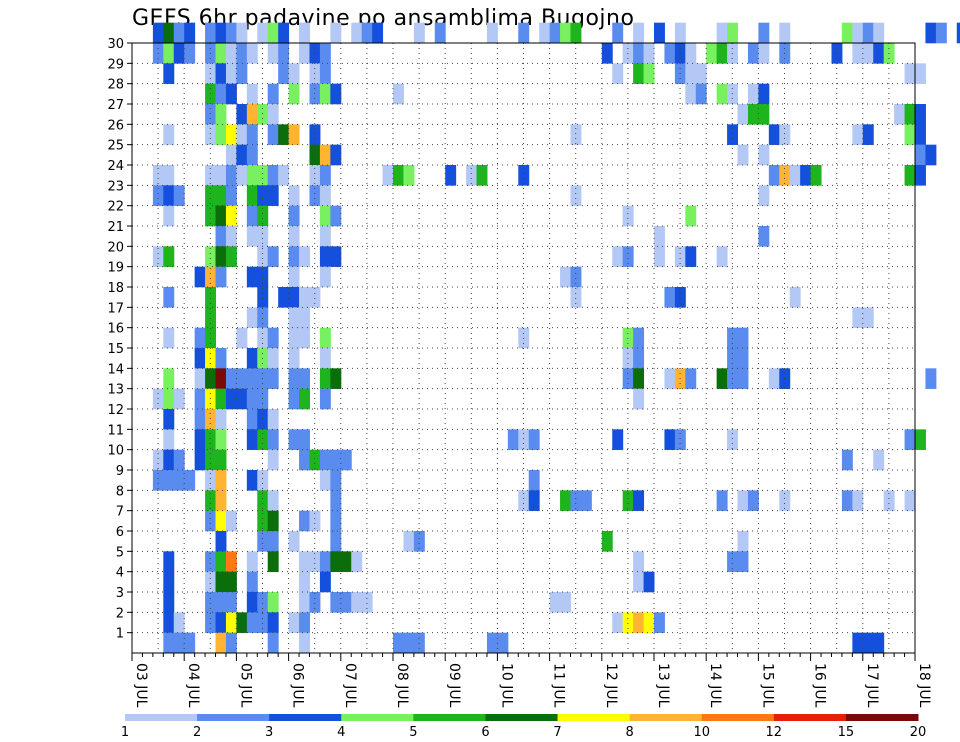 This screenshot has height=742, width=960. I want to click on y-tick-label: 3, so click(120, 593).